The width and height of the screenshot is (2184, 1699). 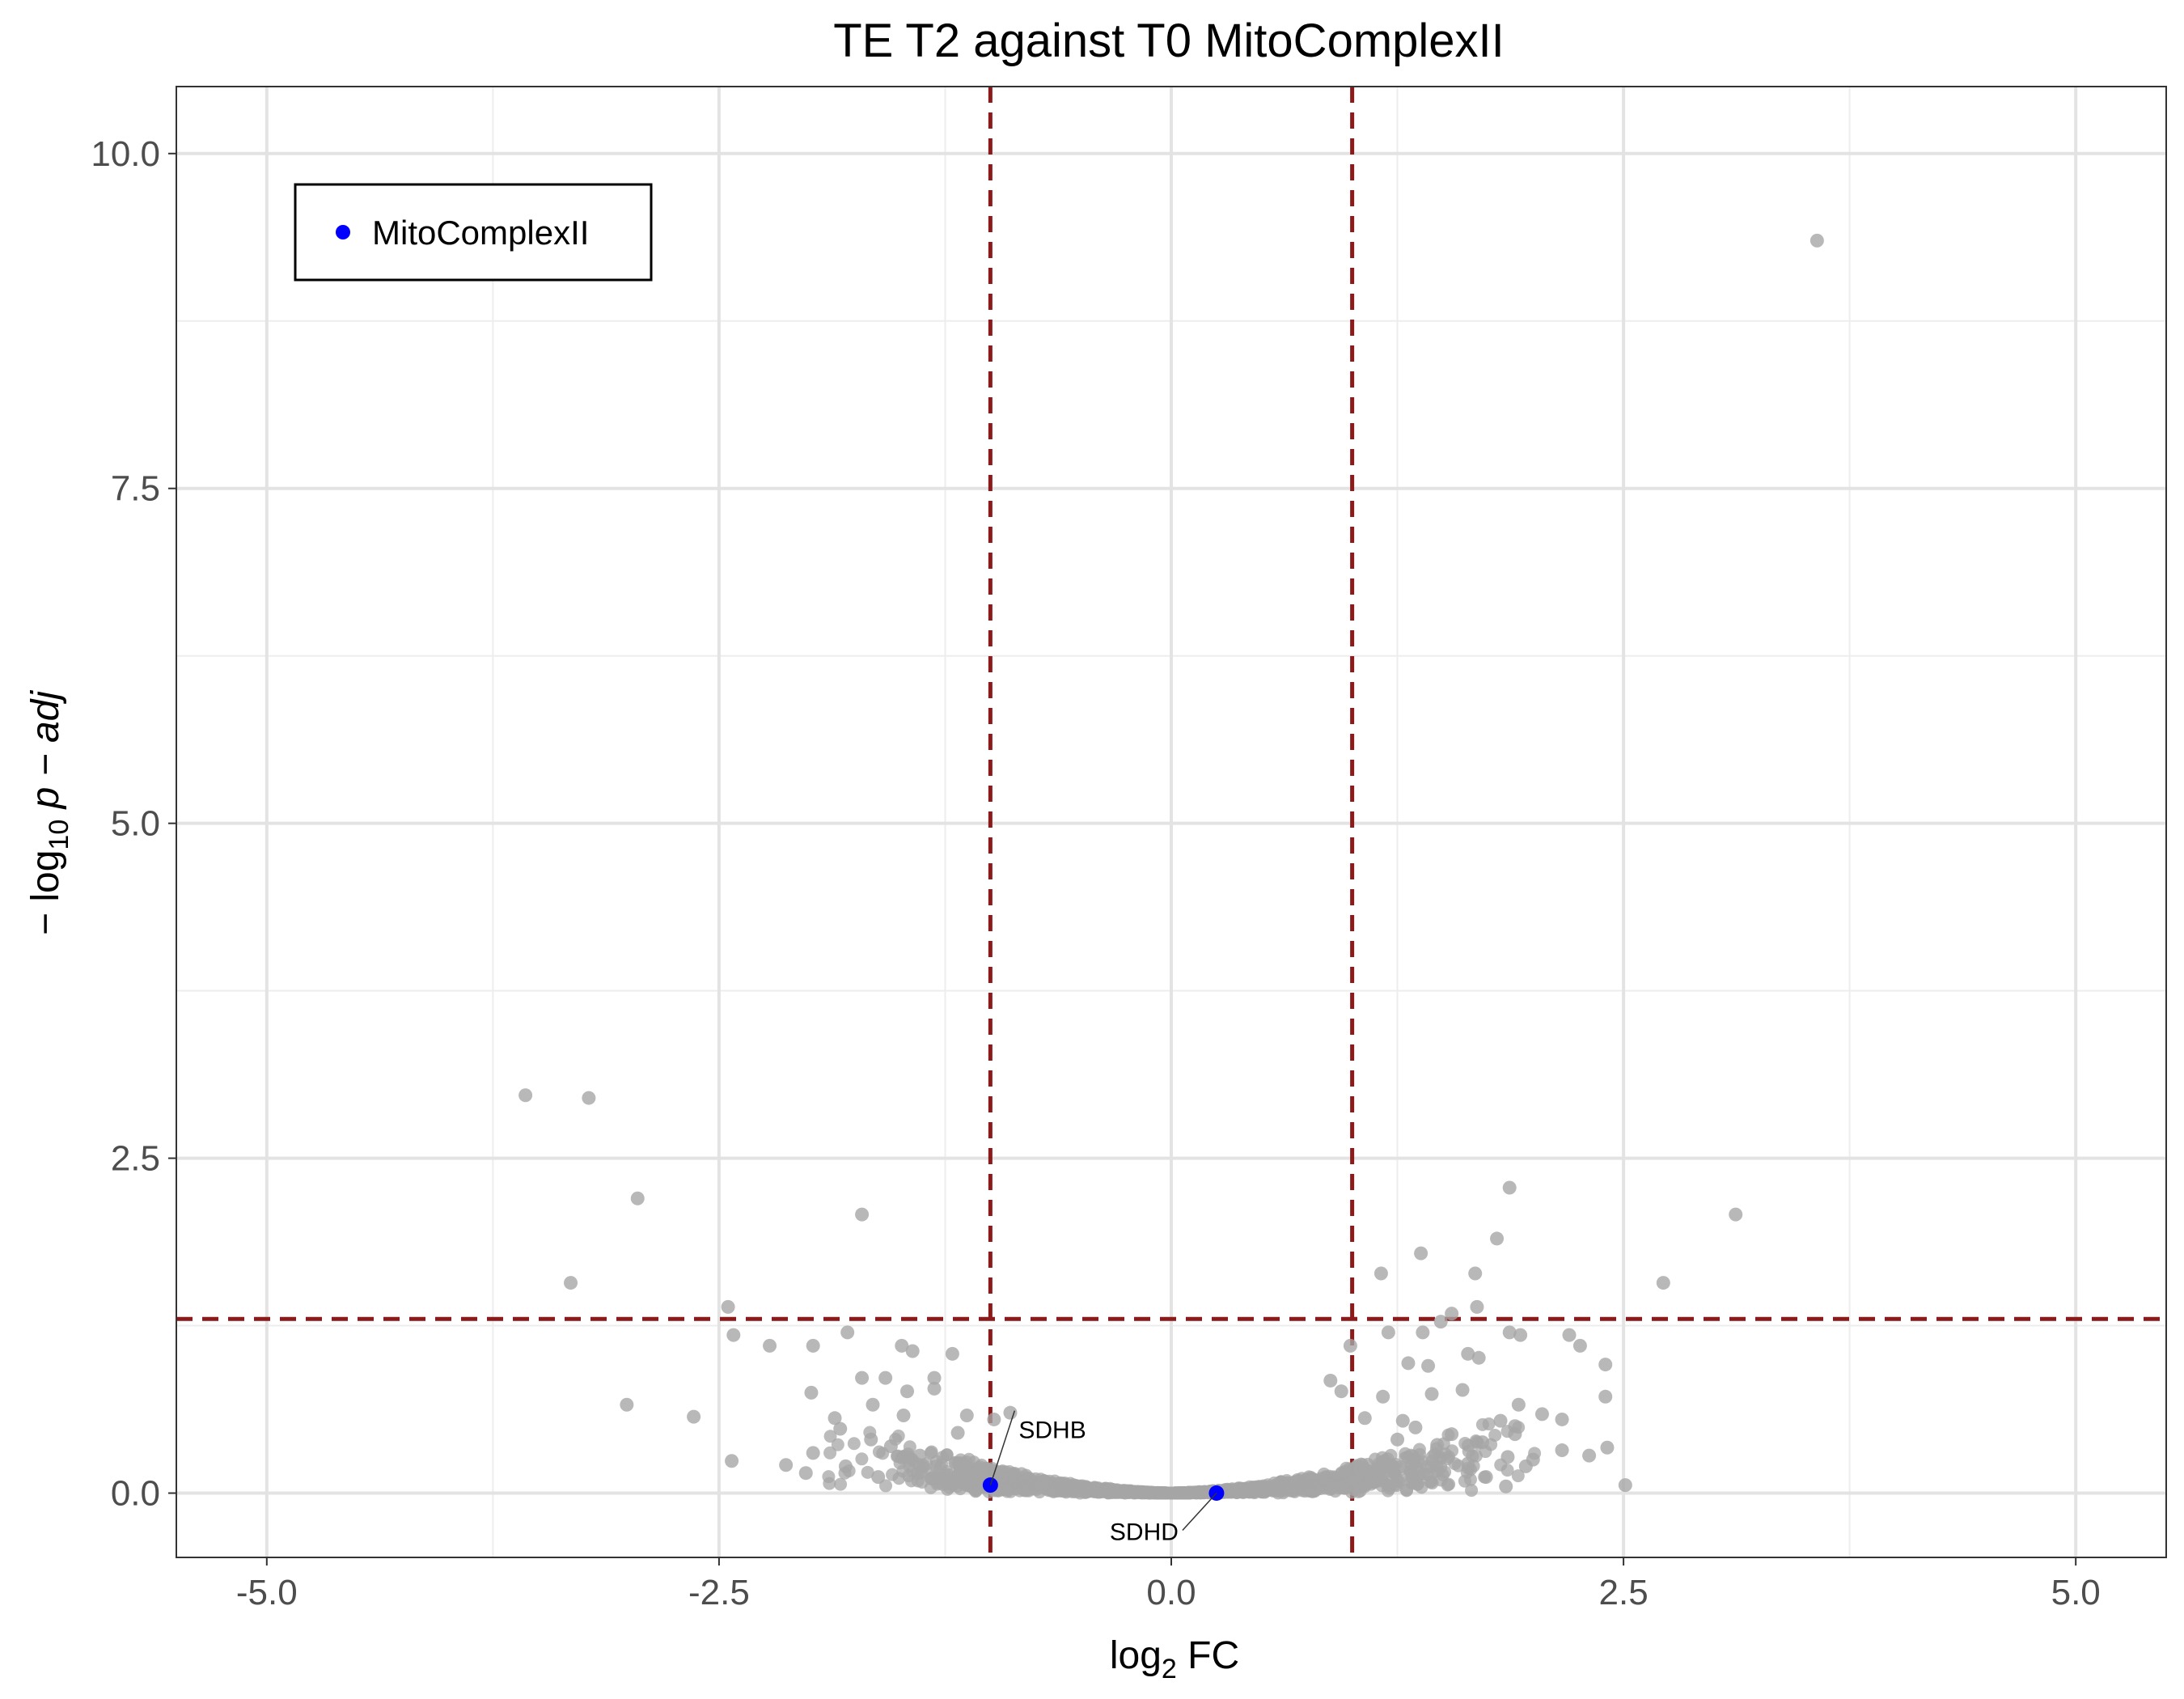 What do you see at coordinates (49, 812) in the screenshot?
I see `y-axis-title: − log10 p − adj` at bounding box center [49, 812].